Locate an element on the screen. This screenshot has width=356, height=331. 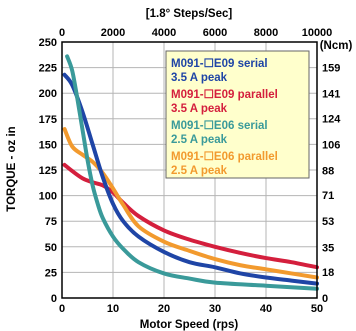
y-tick-label: 75 is located at coordinates (51, 222).